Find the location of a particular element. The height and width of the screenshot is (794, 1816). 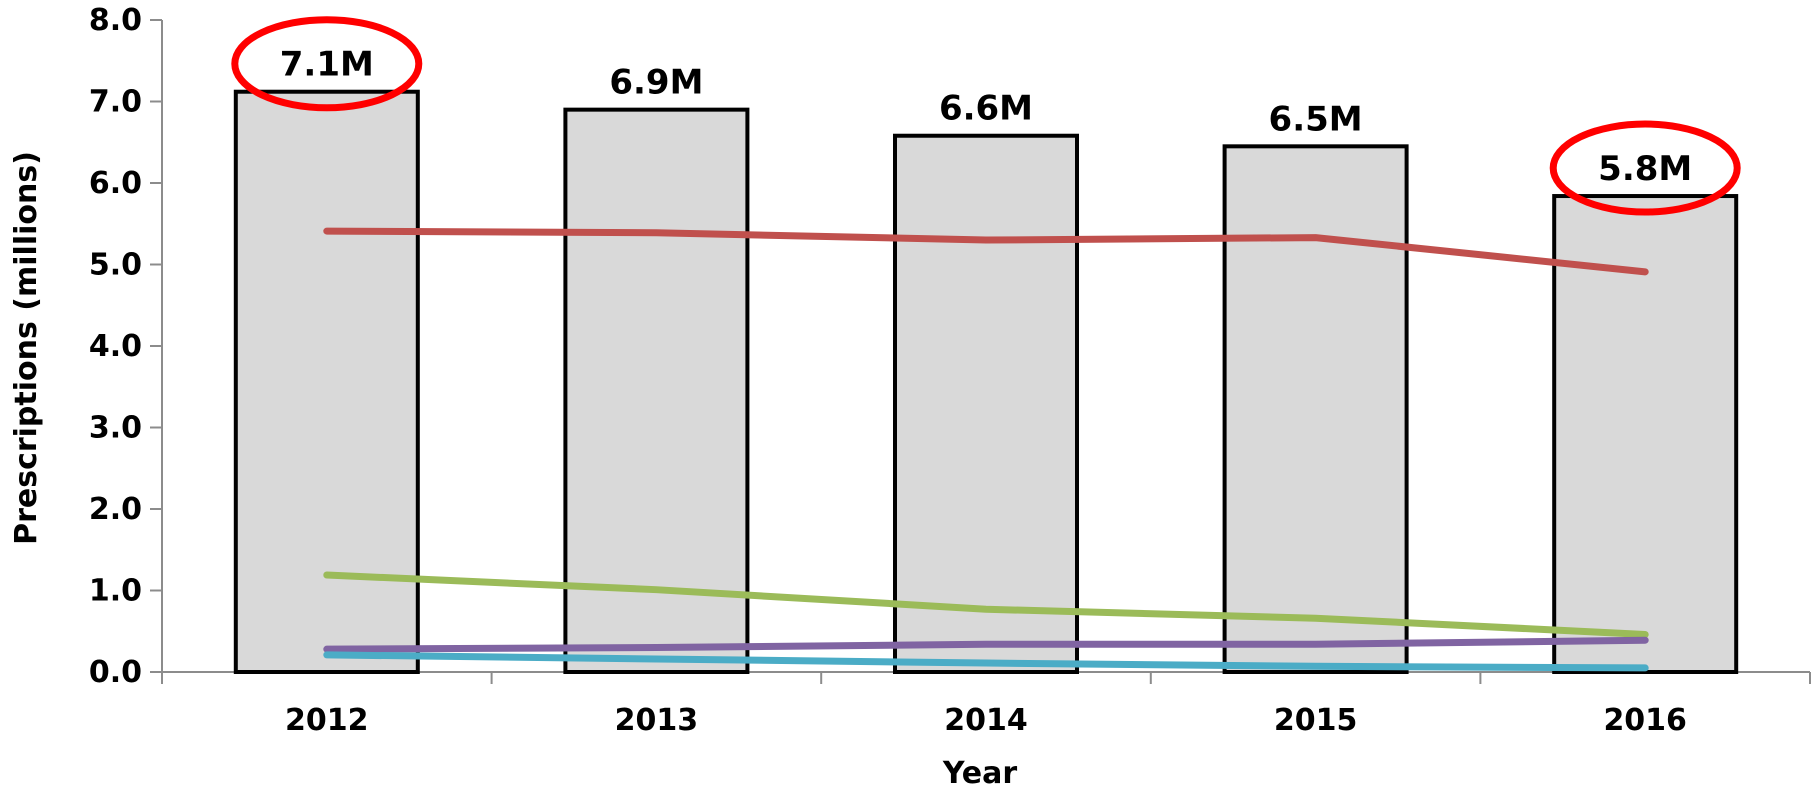

data-label: 6.5M is located at coordinates (1316, 119).